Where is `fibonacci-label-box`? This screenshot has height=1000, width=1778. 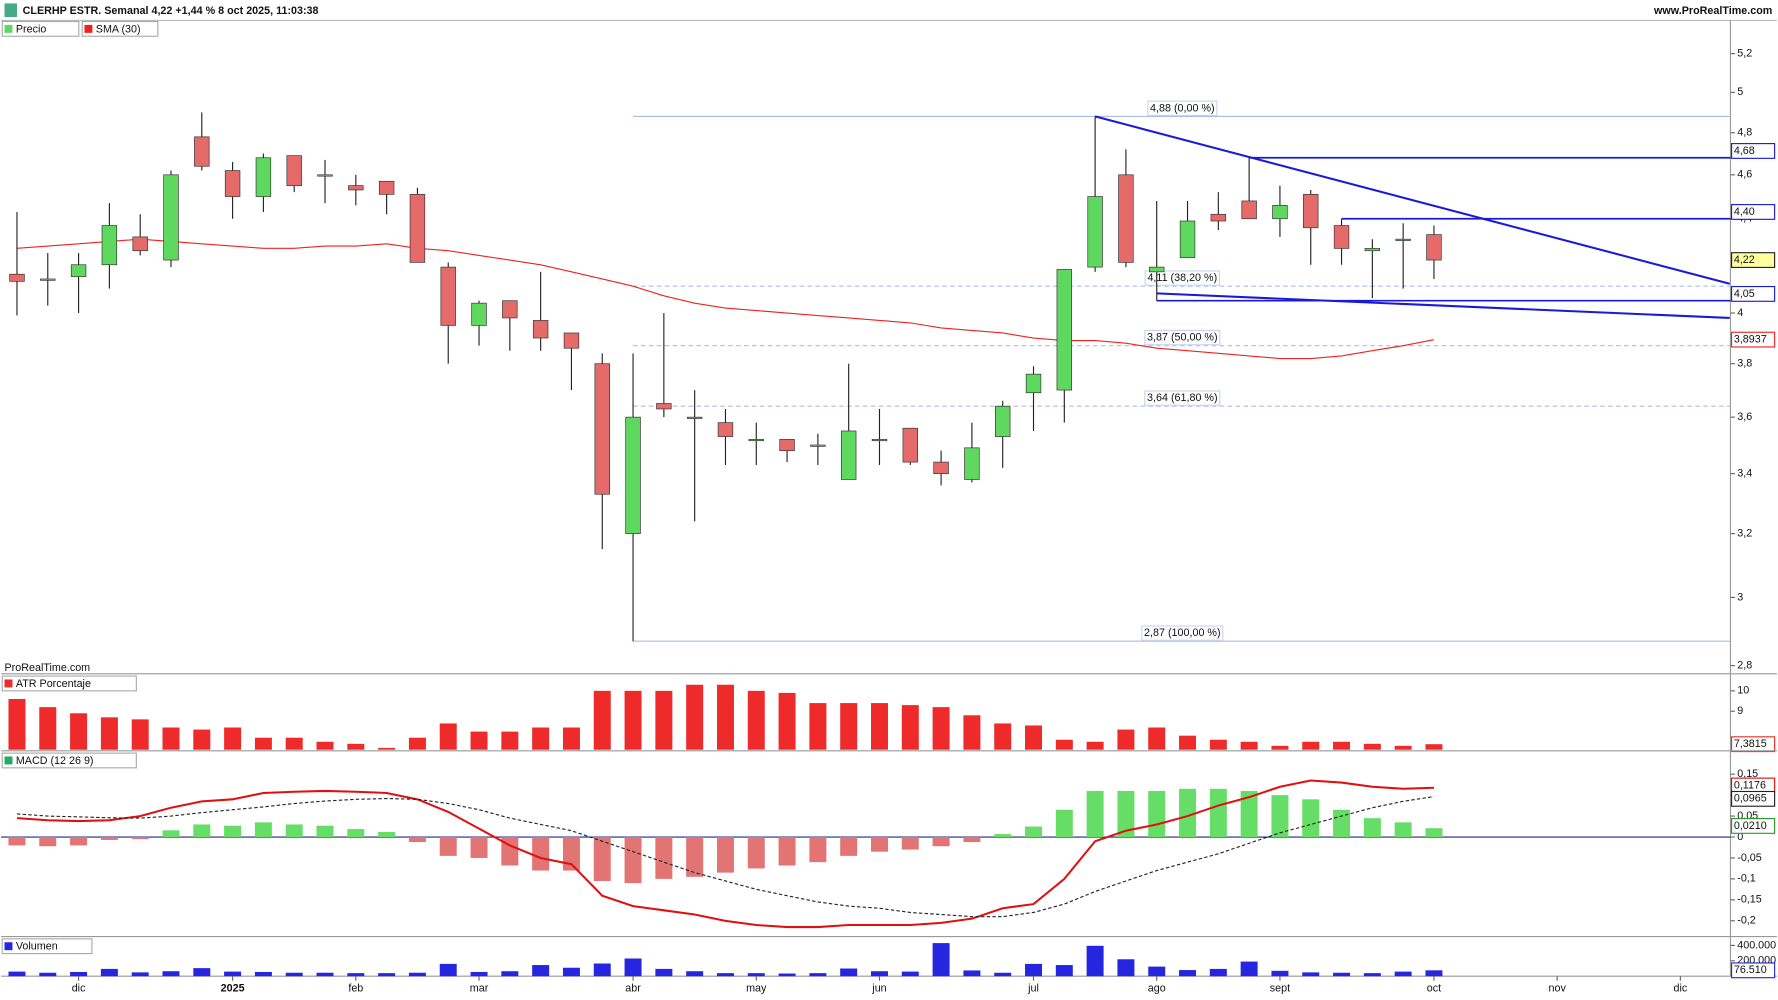 fibonacci-label-box is located at coordinates (1182, 337).